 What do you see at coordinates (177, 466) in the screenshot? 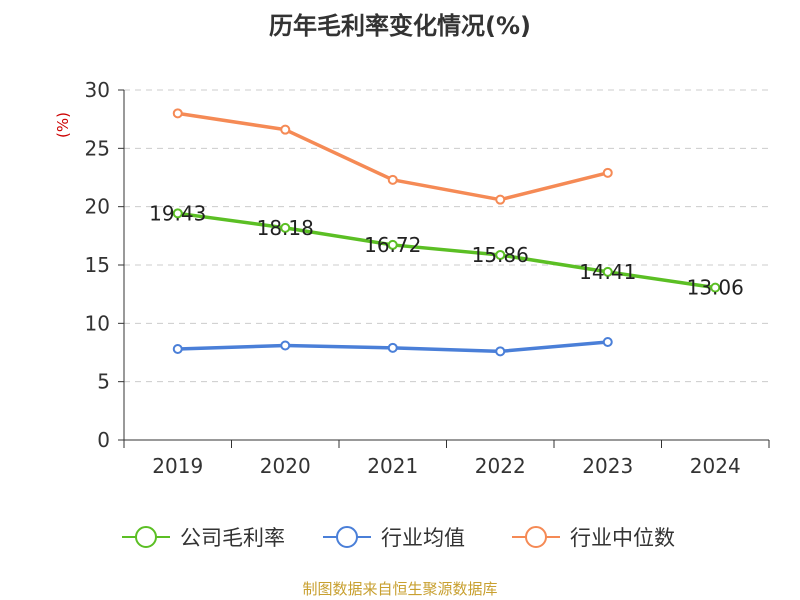
I see `x-tick-label: 2019` at bounding box center [177, 466].